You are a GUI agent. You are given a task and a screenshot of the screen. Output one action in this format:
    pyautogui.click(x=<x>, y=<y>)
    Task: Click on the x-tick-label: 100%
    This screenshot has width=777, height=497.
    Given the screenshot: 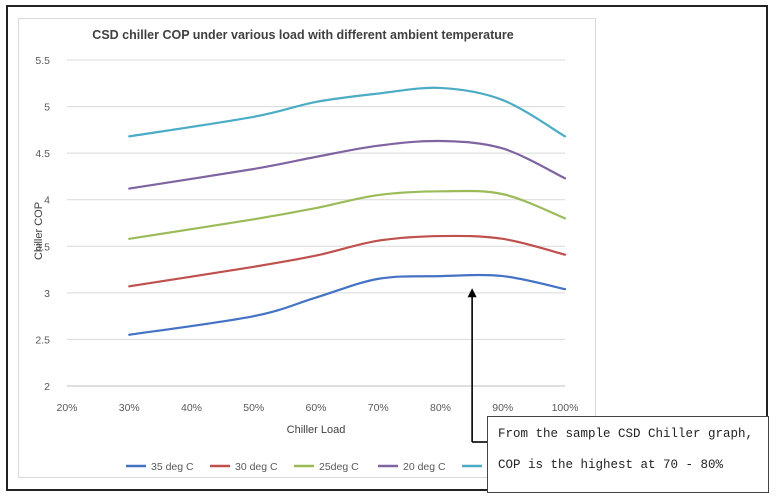 What is the action you would take?
    pyautogui.click(x=565, y=408)
    